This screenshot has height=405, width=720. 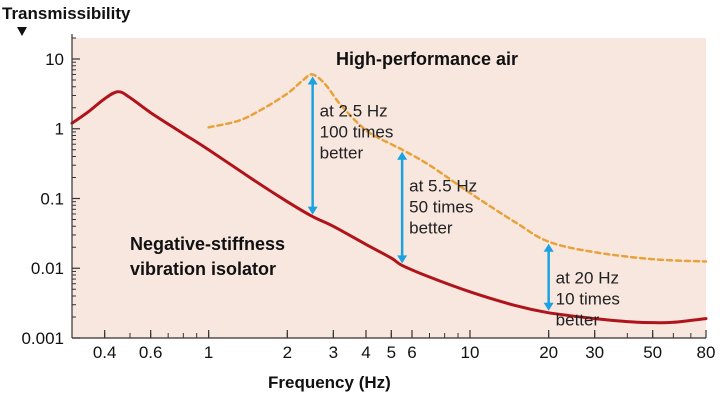 I want to click on x-tick-label: 0.6, so click(x=151, y=352).